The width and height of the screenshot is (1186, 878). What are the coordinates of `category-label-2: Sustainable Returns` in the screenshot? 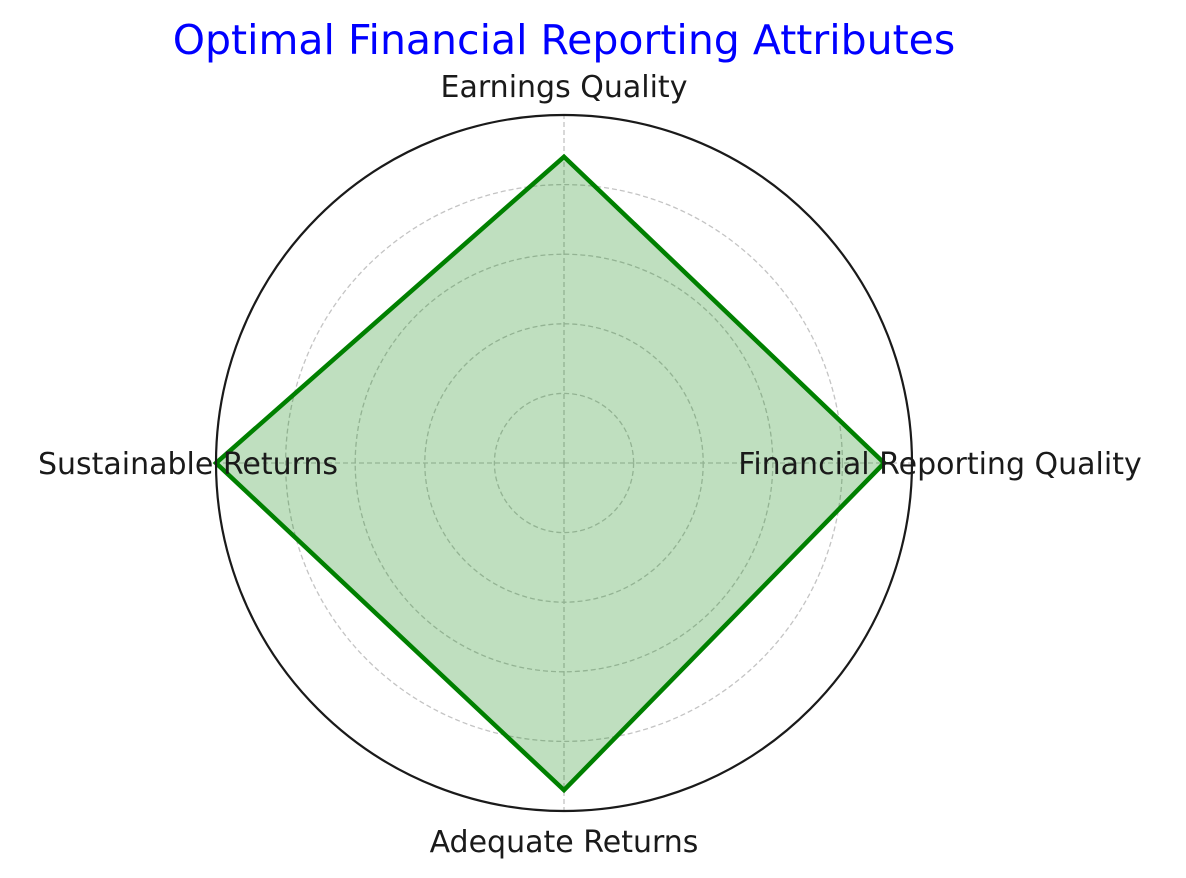 It's located at (188, 464).